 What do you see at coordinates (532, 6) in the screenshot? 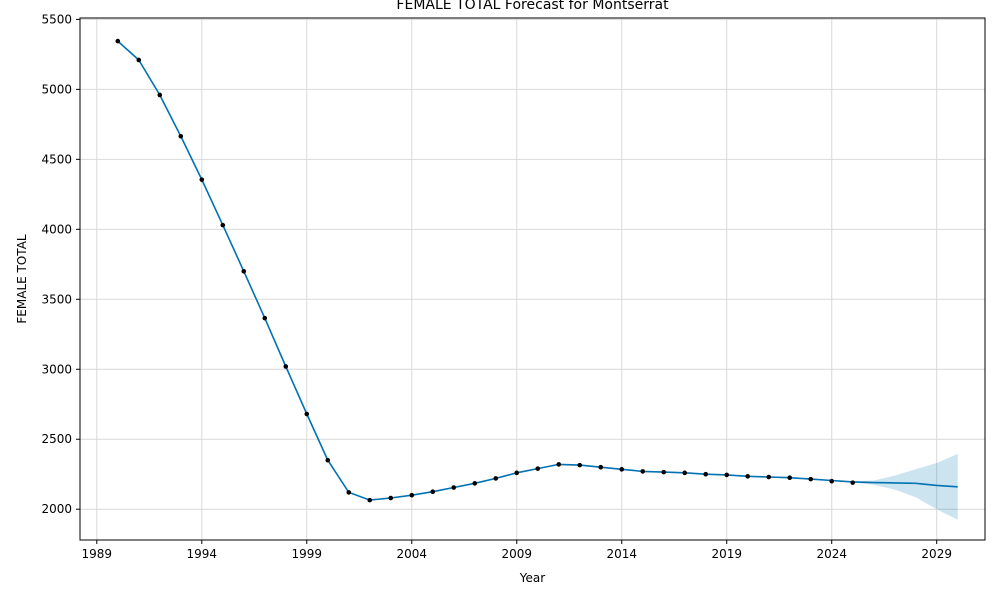
I see `chart-title: FEMALE TOTAL Forecast for Montserrat` at bounding box center [532, 6].